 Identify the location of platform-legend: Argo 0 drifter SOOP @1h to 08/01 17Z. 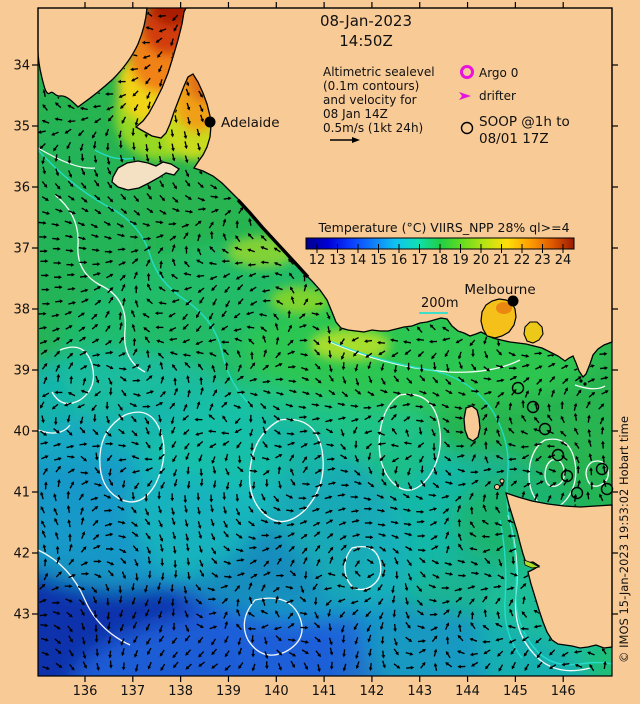
(514, 106).